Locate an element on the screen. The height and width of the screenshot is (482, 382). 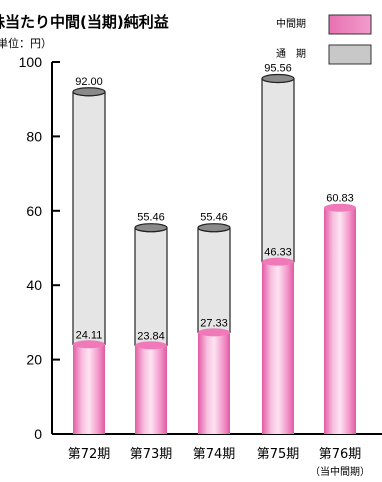
category-label: 第73期 is located at coordinates (151, 454).